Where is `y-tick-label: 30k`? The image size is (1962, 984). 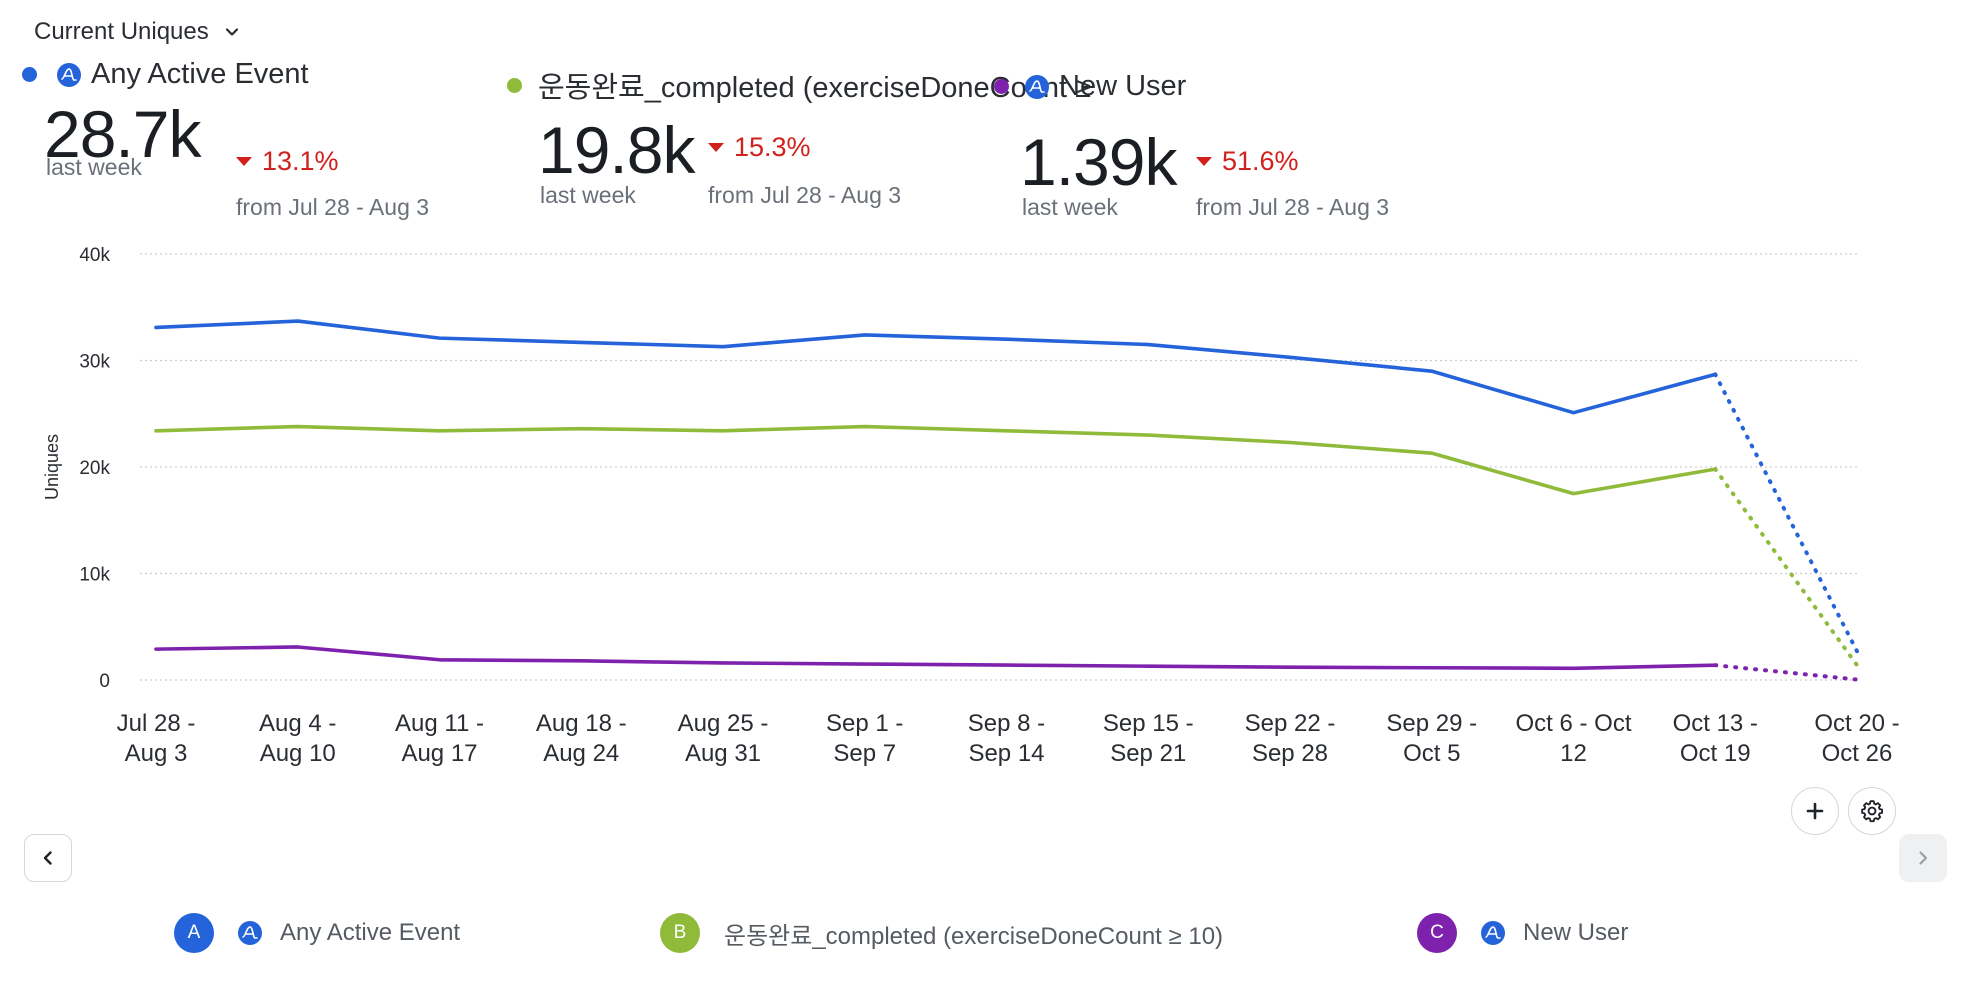
y-tick-label: 30k is located at coordinates (94, 362).